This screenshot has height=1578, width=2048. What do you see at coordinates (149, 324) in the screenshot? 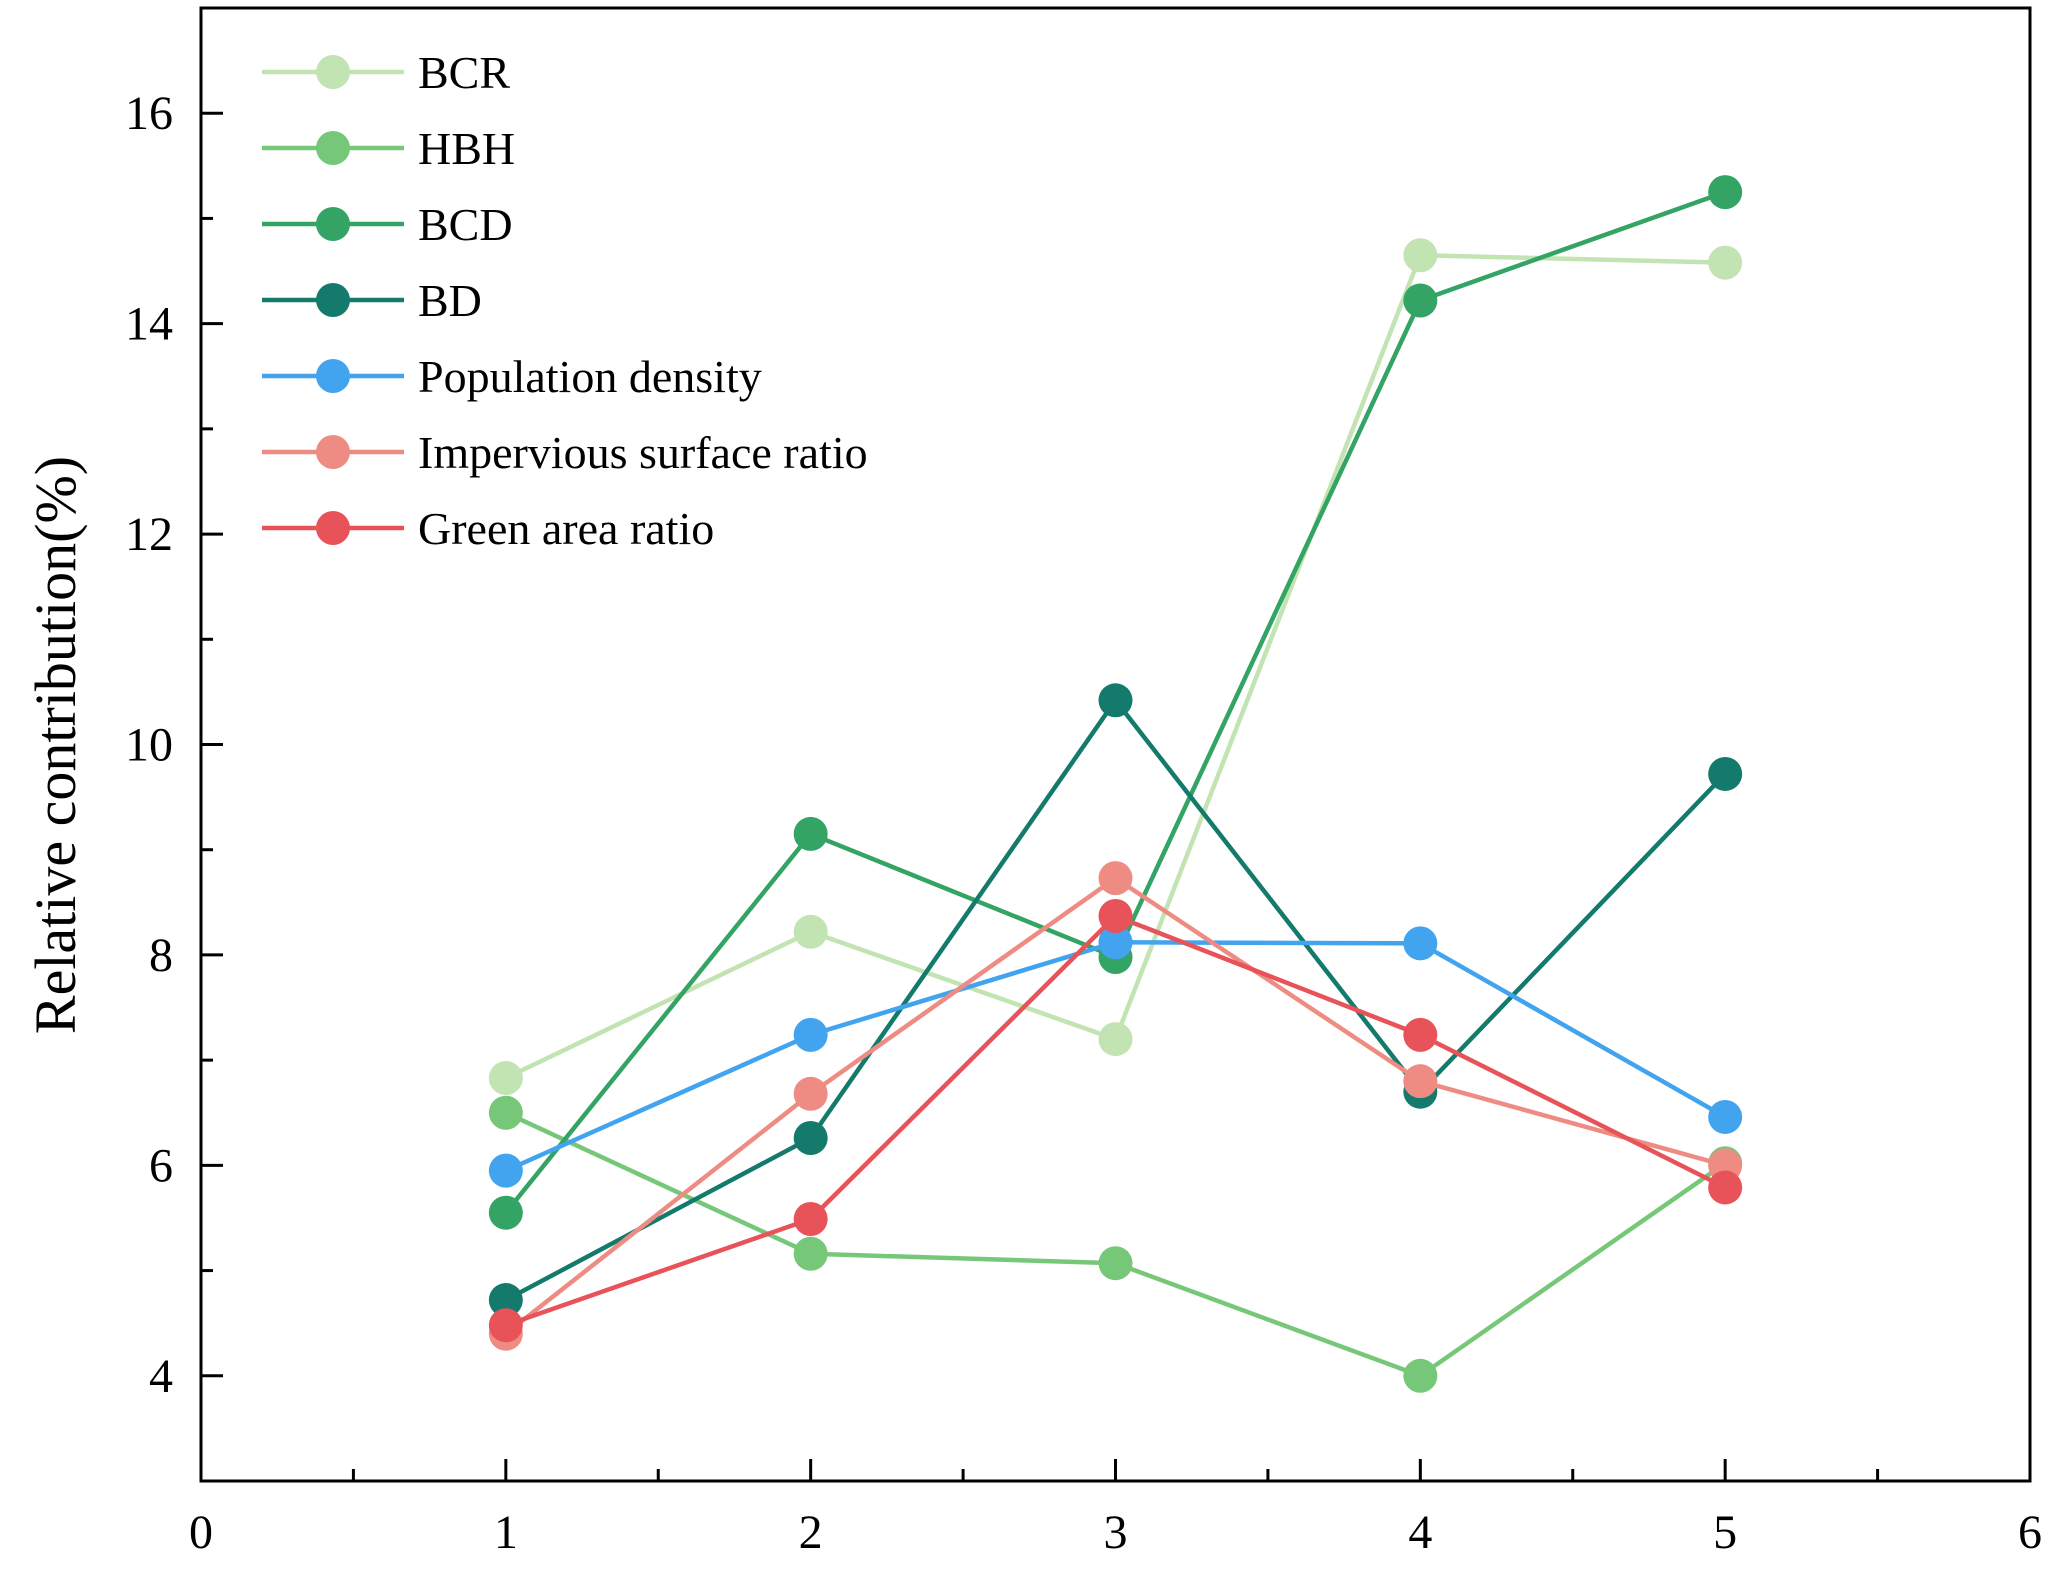
I see `y-tick-label: 14` at bounding box center [149, 324].